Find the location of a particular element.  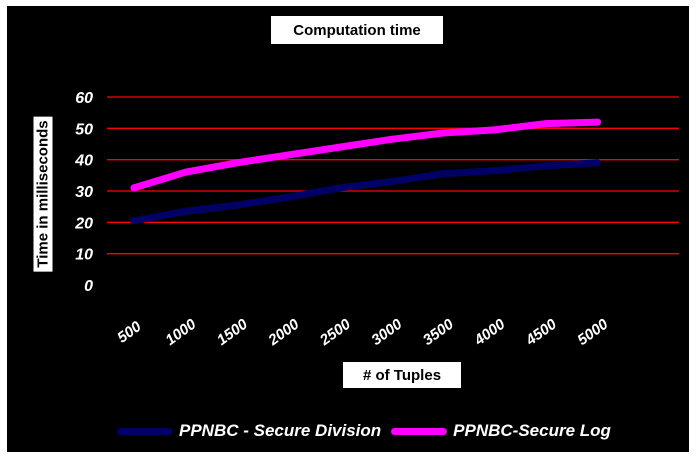

legend-label-secure-division: PPNBC - Secure Division is located at coordinates (280, 430).